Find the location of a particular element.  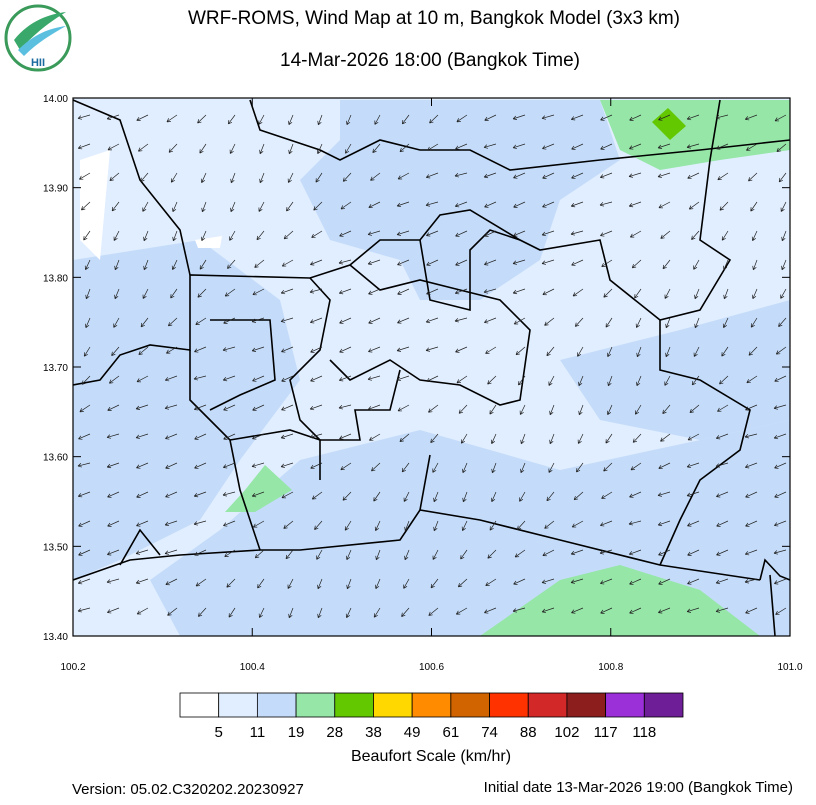

logo: HII is located at coordinates (38, 38).